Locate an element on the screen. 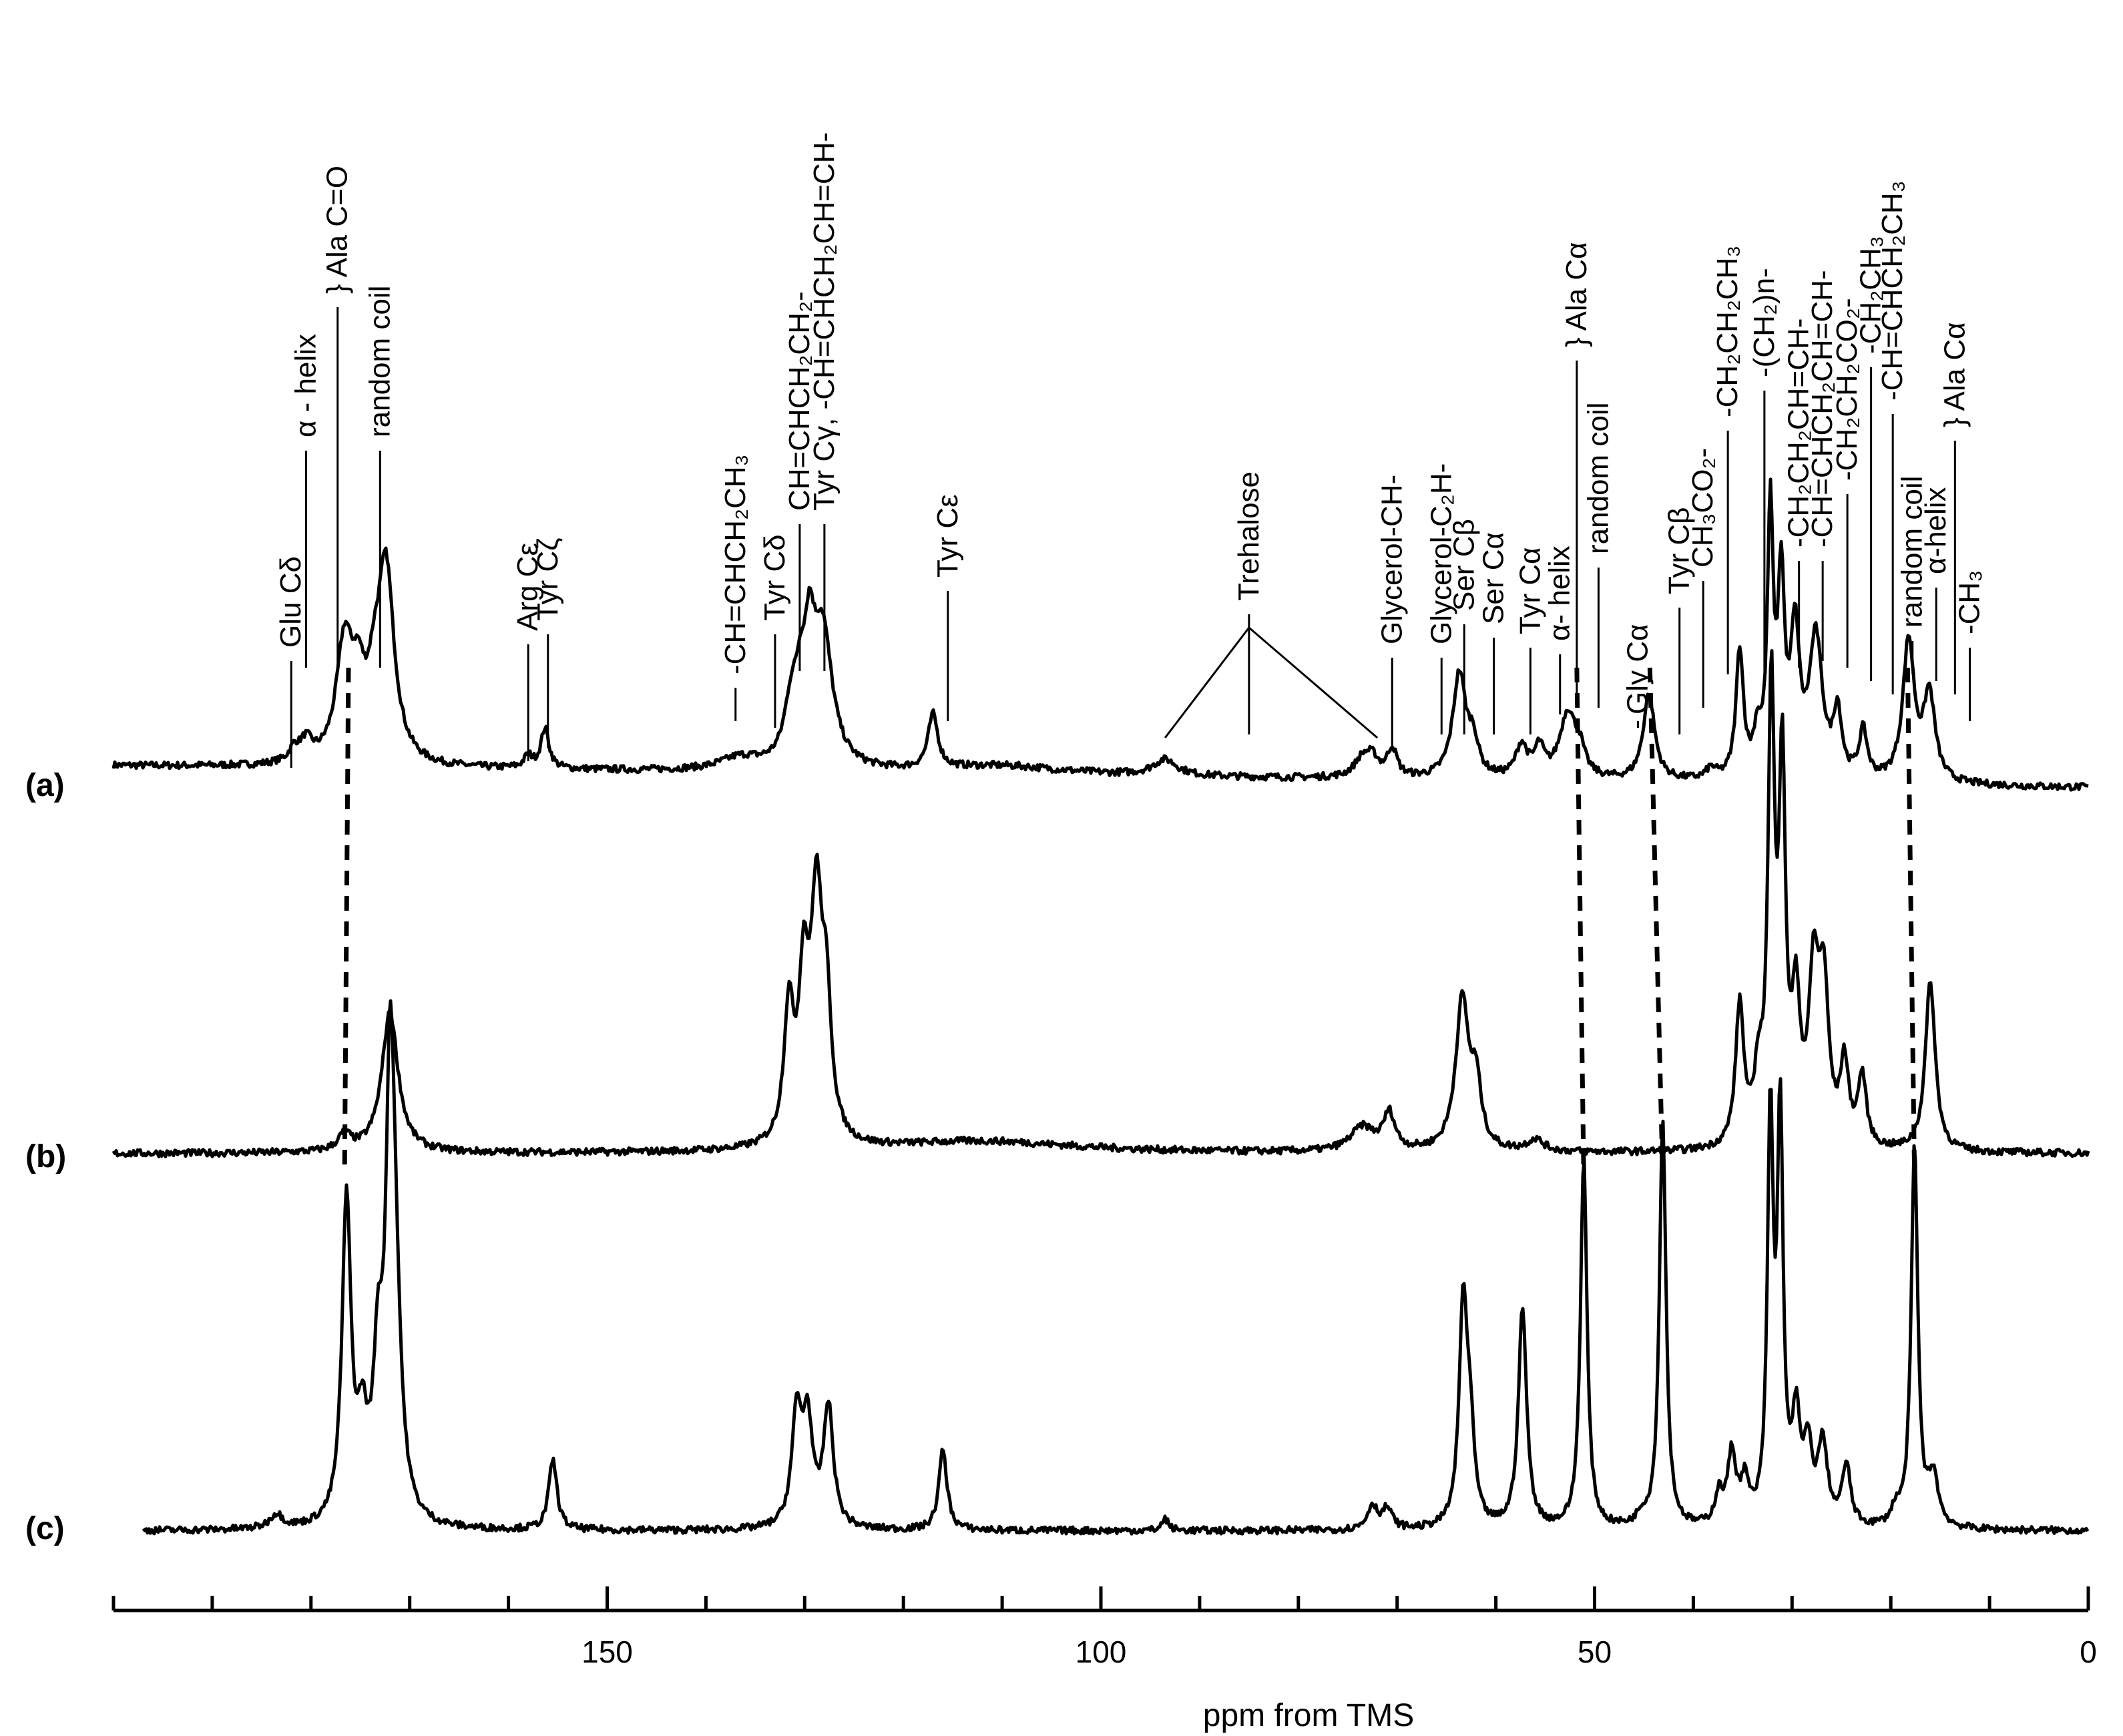  peak-annotation: α - helix is located at coordinates (306, 386).